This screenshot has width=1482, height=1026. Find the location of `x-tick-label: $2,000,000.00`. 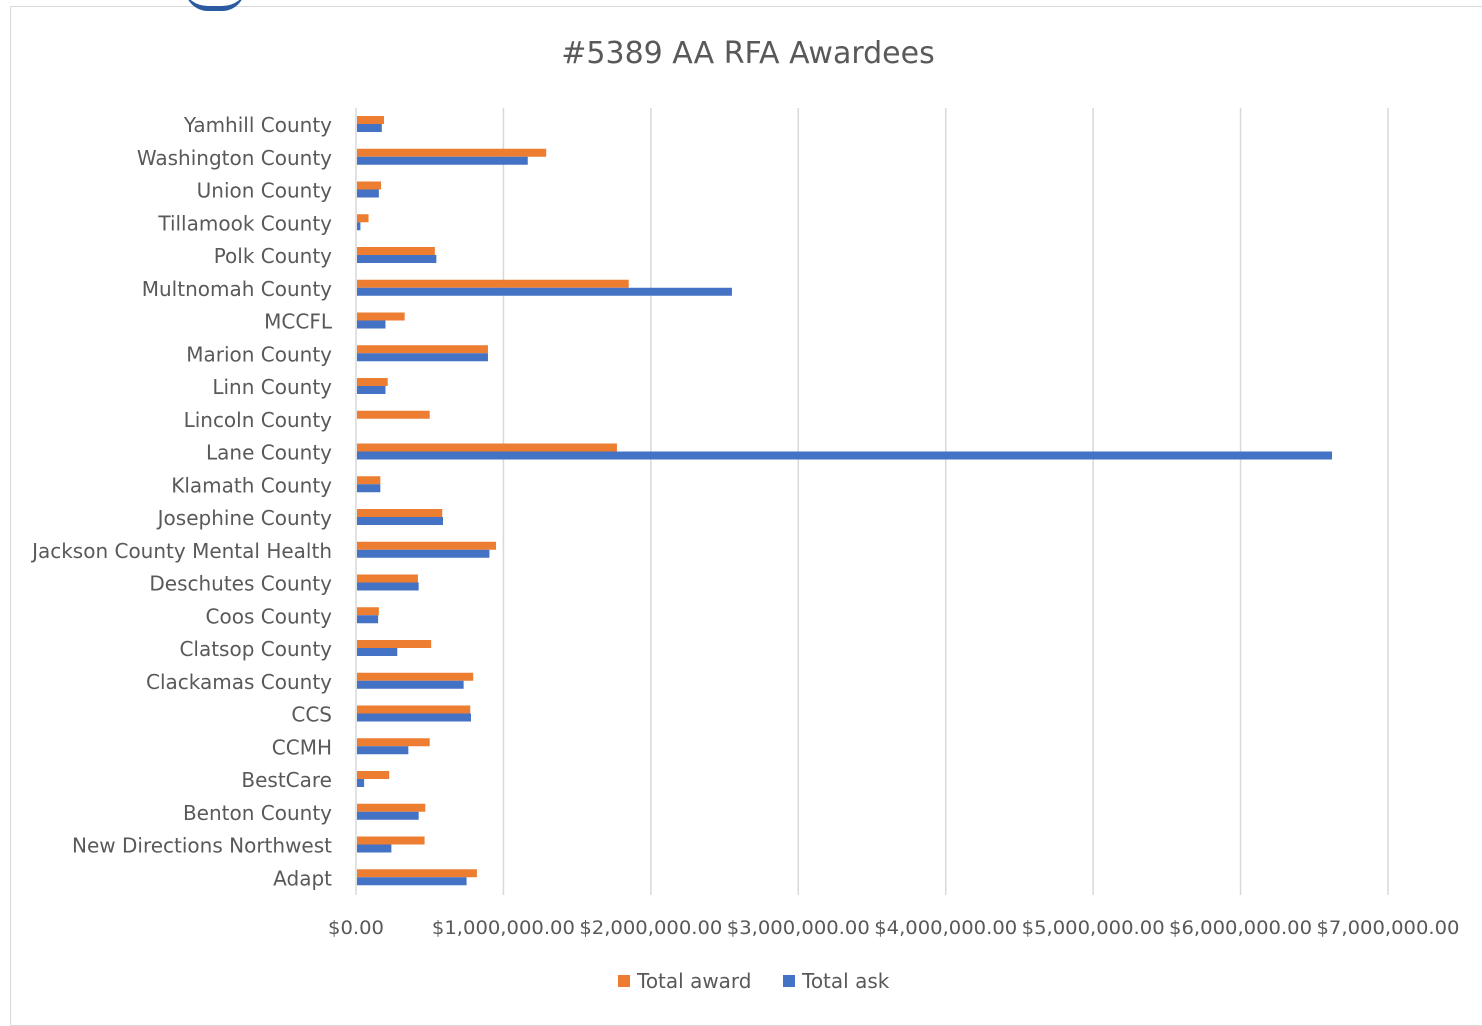

x-tick-label: $2,000,000.00 is located at coordinates (650, 928).